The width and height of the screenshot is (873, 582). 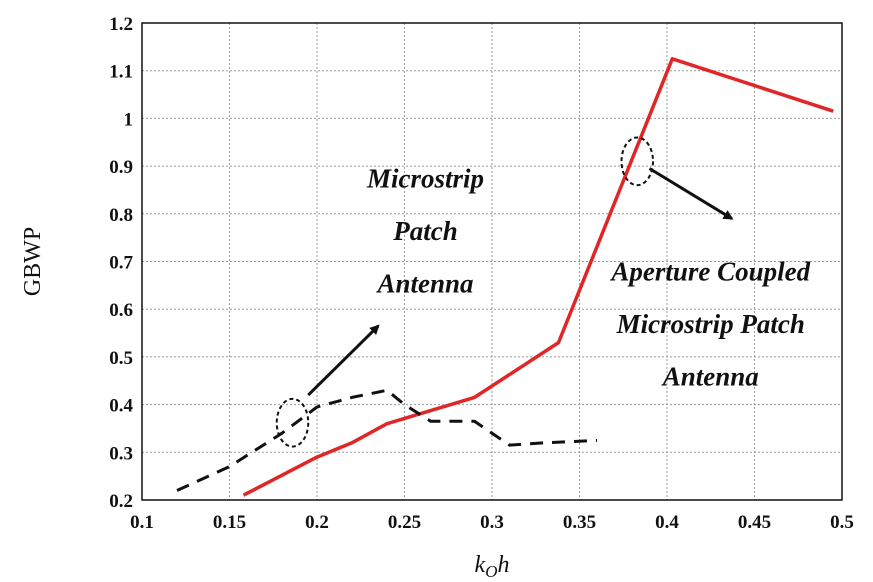 What do you see at coordinates (425, 231) in the screenshot?
I see `annotation-text: Patch` at bounding box center [425, 231].